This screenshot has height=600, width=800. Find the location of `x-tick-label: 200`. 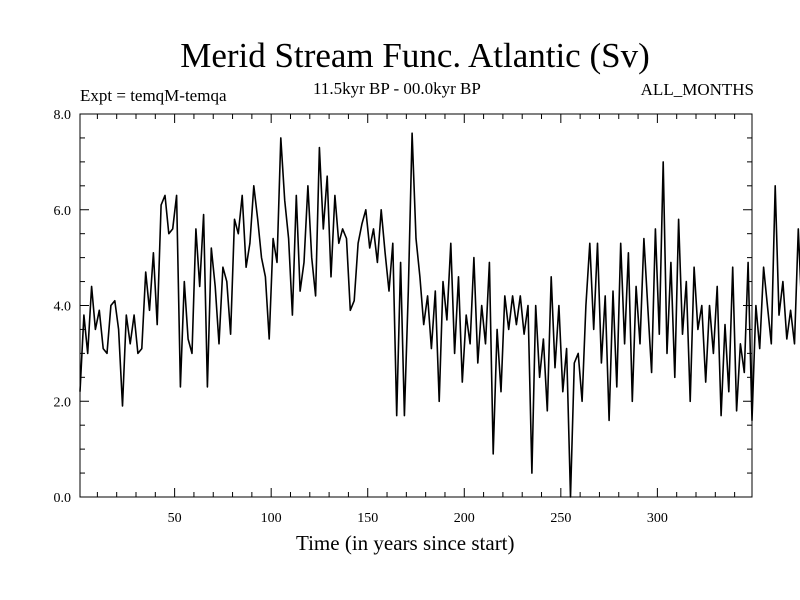

x-tick-label: 200 is located at coordinates (464, 518).